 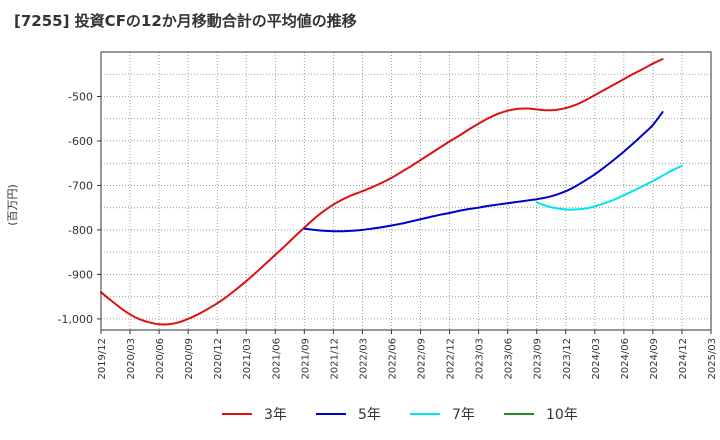 I want to click on y-tick-label: -600, so click(x=80, y=141).